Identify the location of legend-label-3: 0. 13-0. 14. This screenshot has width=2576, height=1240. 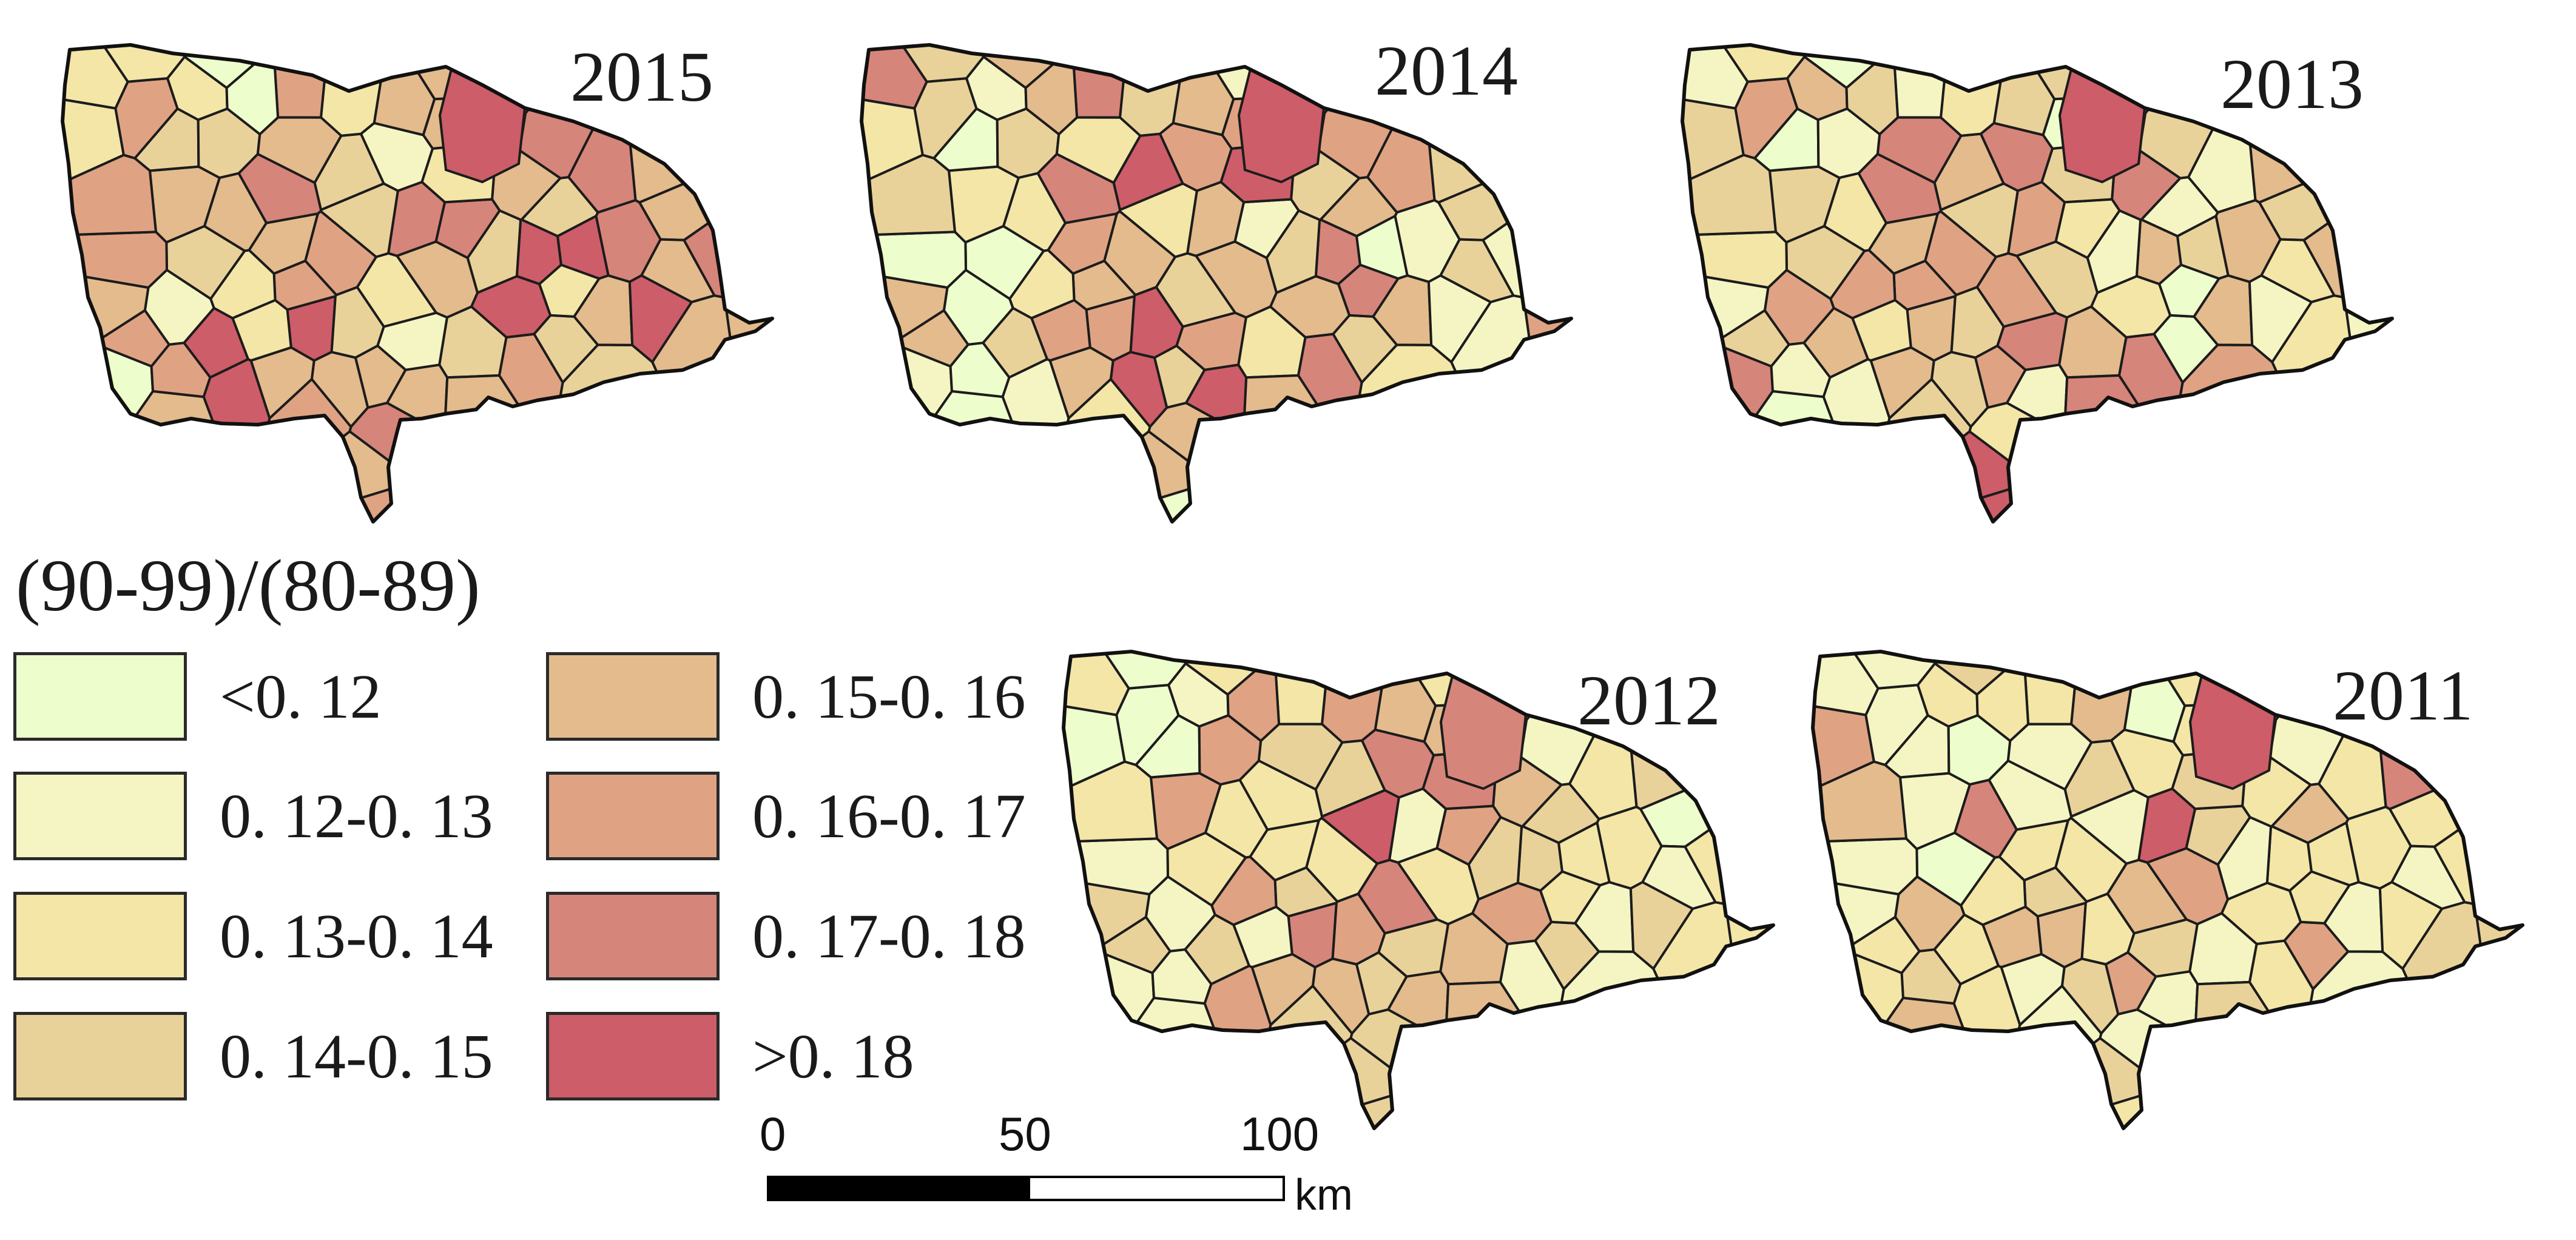
(356, 936).